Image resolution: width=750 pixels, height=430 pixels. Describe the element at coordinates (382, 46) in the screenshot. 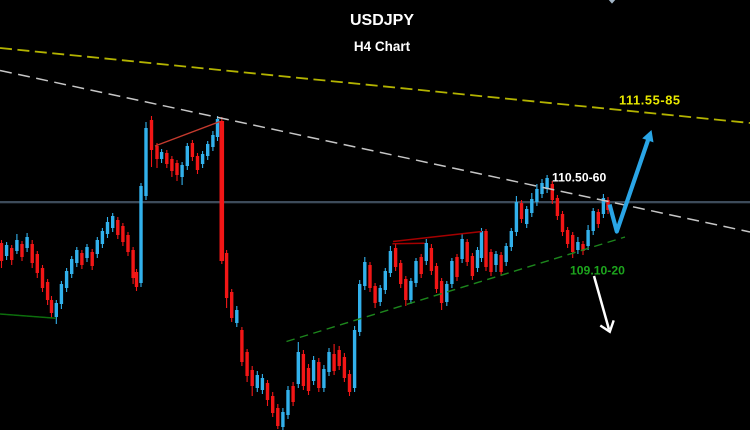

I see `svg-text: H4 Chart` at that location.